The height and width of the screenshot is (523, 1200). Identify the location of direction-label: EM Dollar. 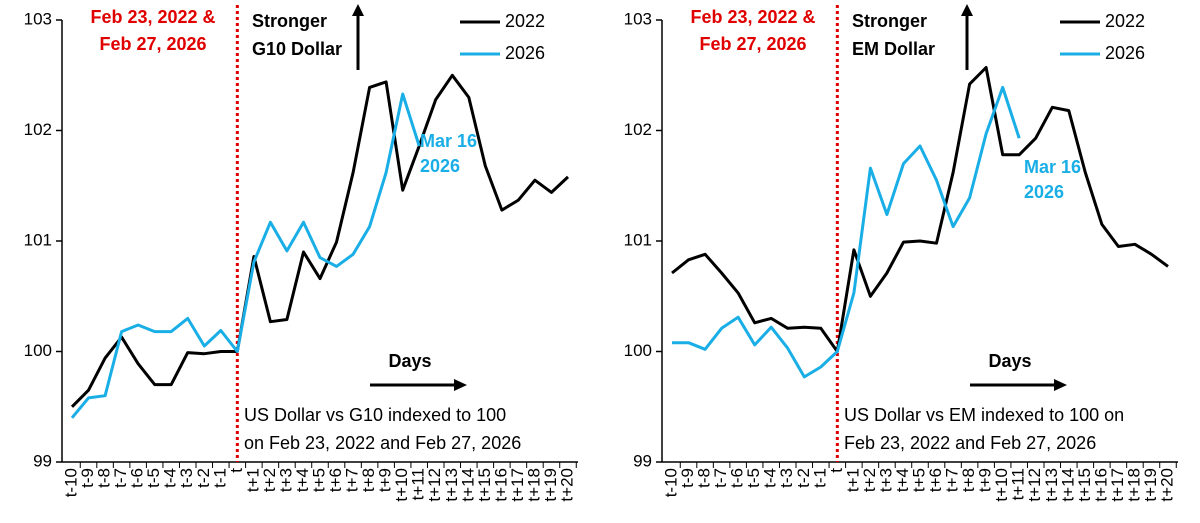
(893, 49).